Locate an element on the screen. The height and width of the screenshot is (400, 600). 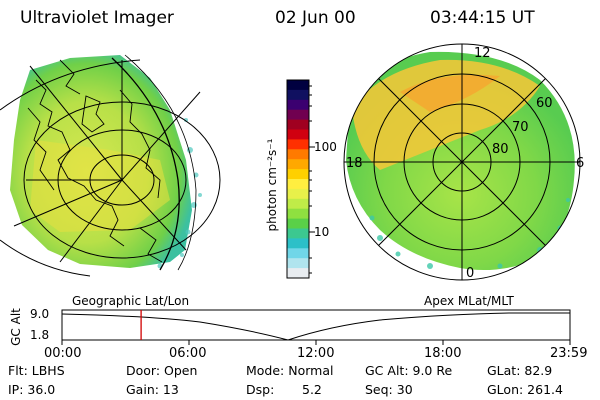
timeline-xtick-2359: 23:59 is located at coordinates (569, 353).